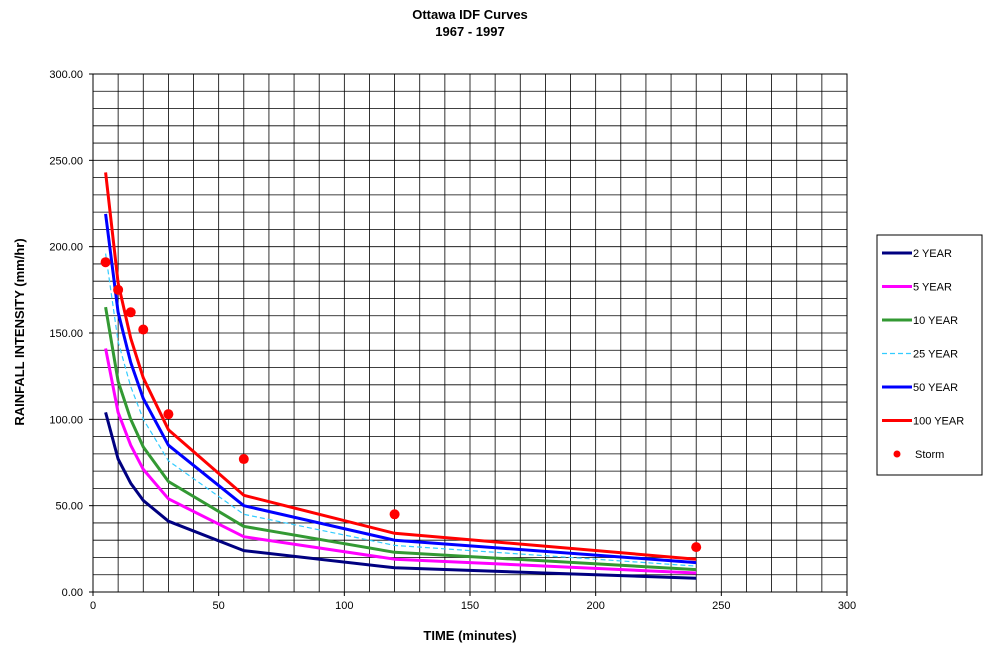 This screenshot has width=984, height=647. I want to click on legend-label-2-year: 2 YEAR, so click(932, 254).